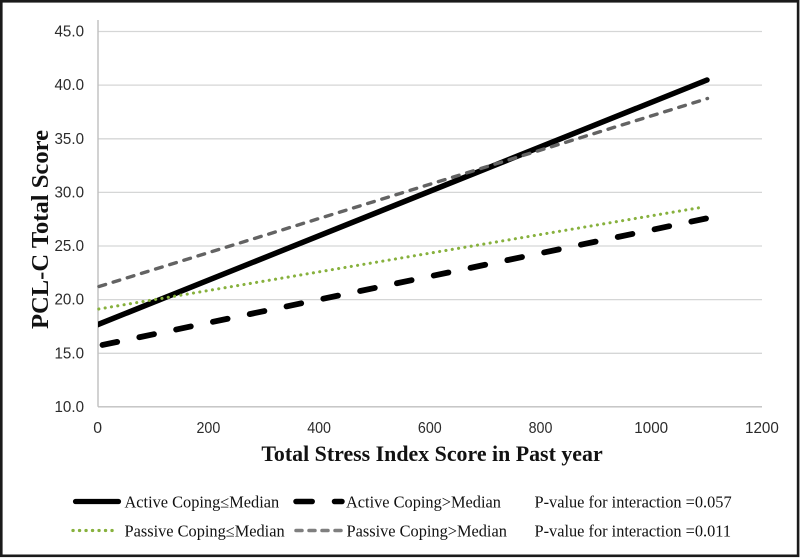 The image size is (800, 558). Describe the element at coordinates (97, 428) in the screenshot. I see `svg-text: 0` at that location.